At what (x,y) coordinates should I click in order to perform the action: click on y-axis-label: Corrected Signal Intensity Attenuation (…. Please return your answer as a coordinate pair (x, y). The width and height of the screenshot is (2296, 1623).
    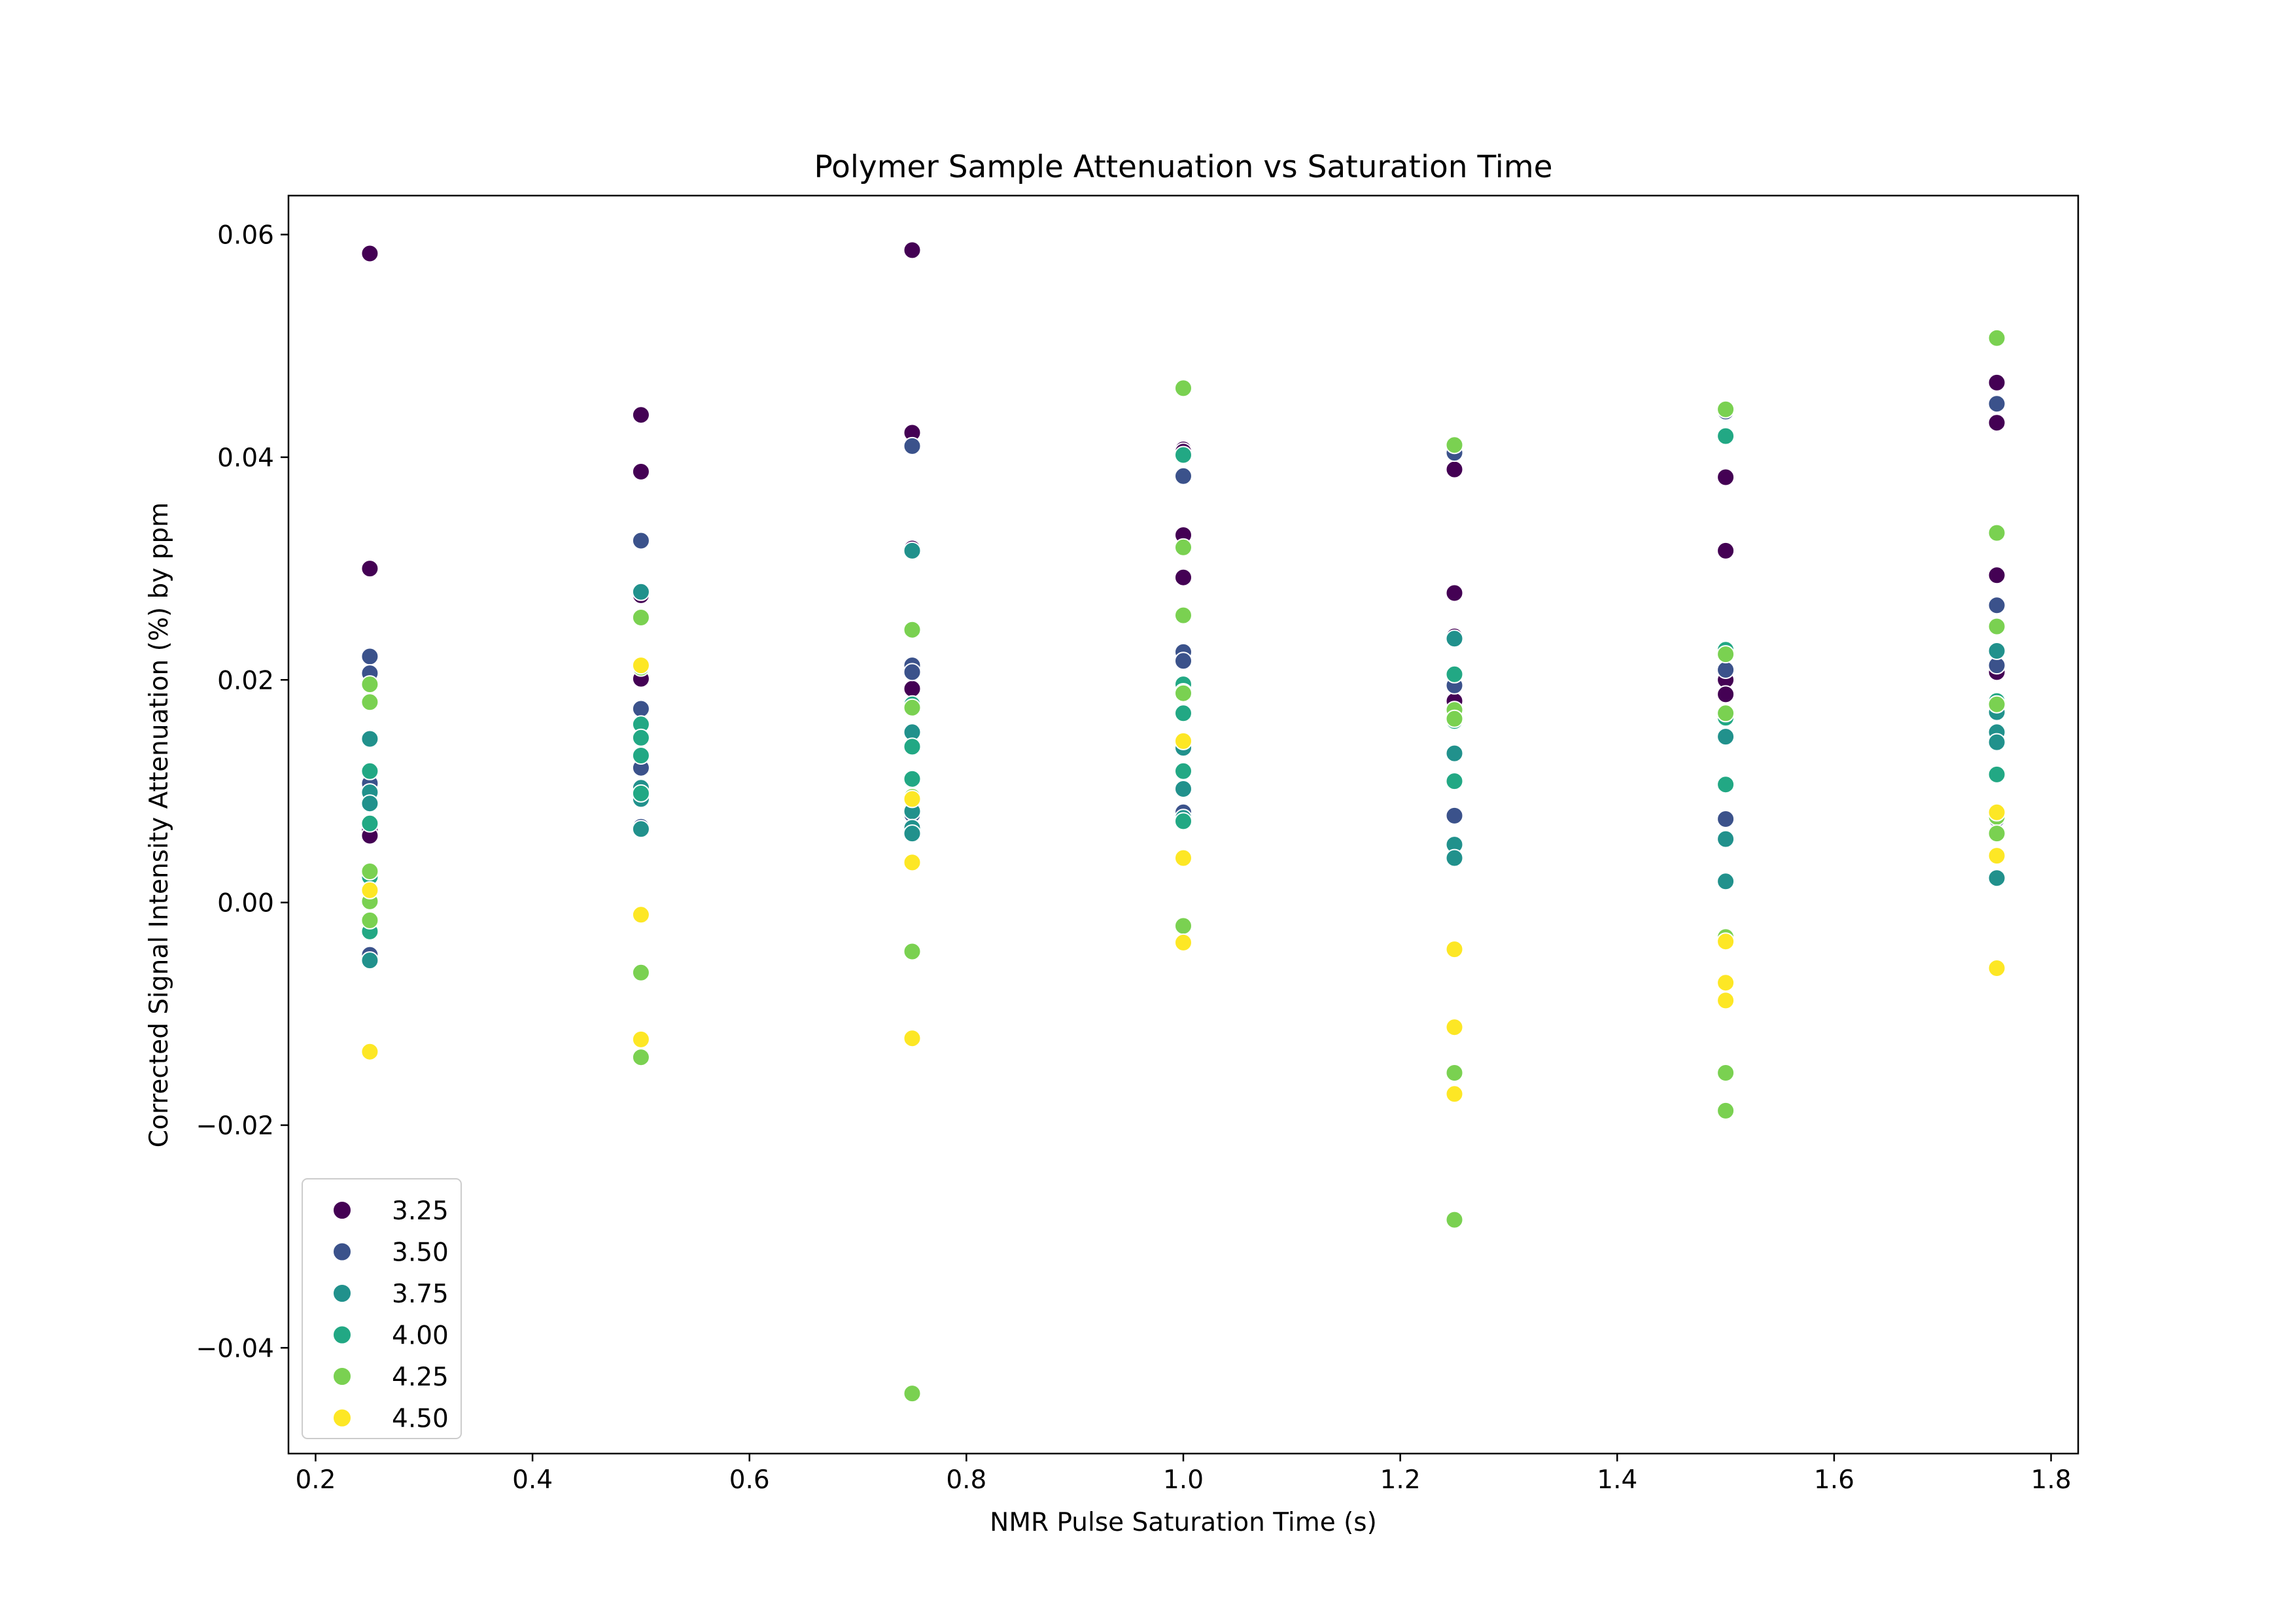
    Looking at the image, I should click on (159, 825).